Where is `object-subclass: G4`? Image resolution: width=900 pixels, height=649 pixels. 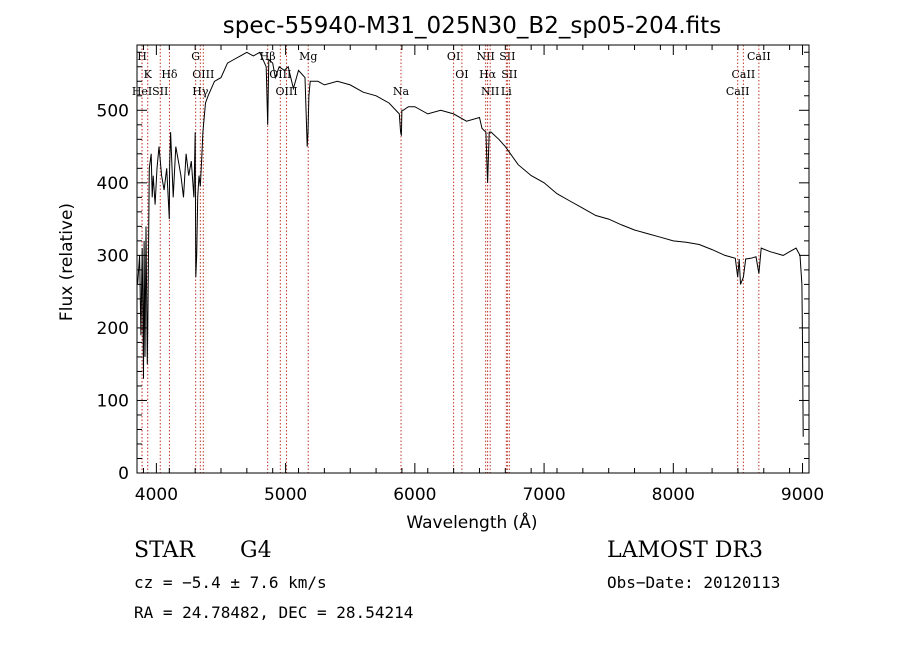
object-subclass: G4 is located at coordinates (256, 550).